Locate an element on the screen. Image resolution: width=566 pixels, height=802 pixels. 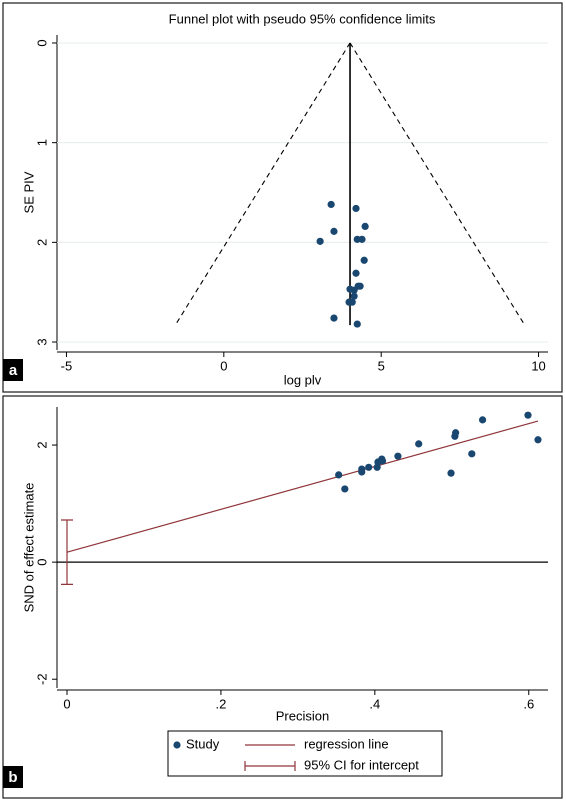
legend-marker is located at coordinates (177, 745).